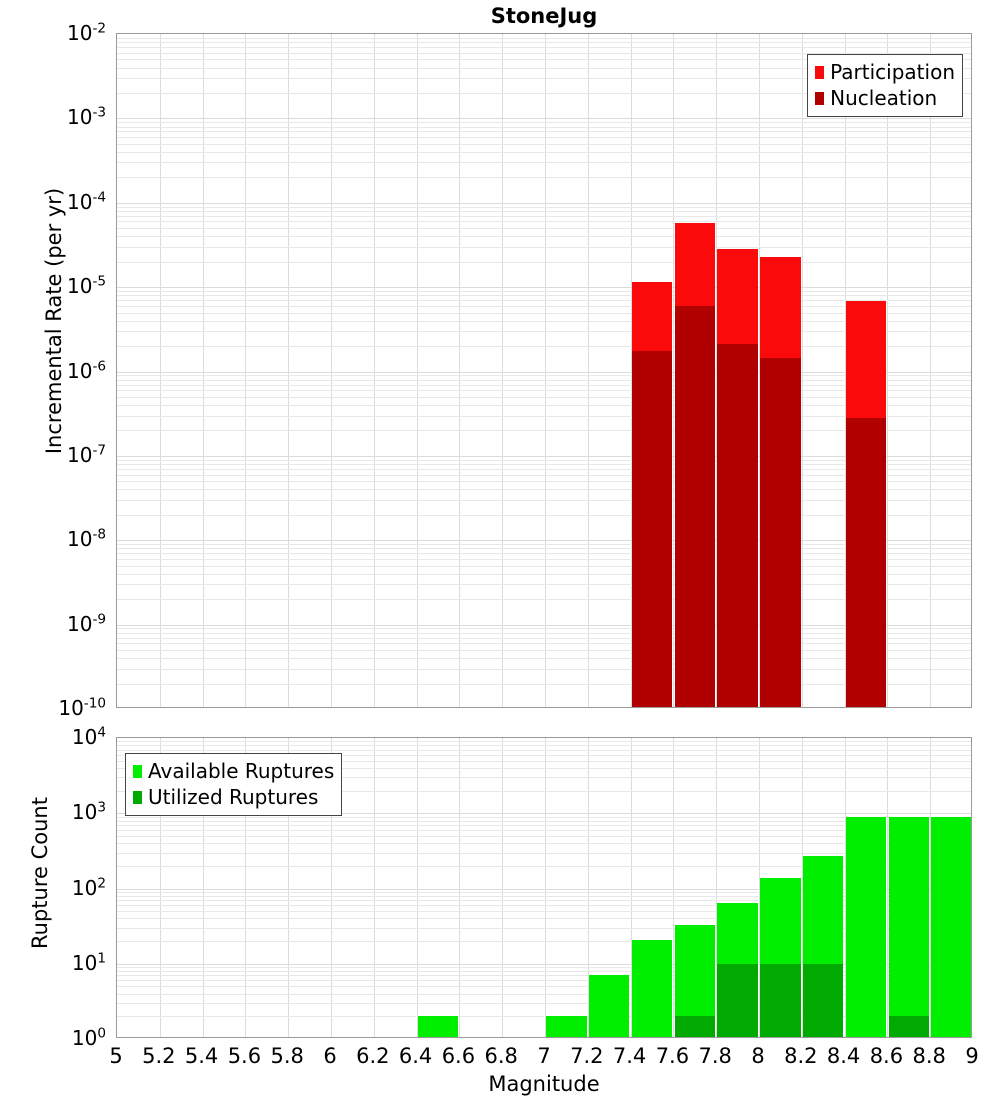 The height and width of the screenshot is (1100, 1000). What do you see at coordinates (88, 962) in the screenshot?
I see `y-axis-tick-label: 10¹` at bounding box center [88, 962].